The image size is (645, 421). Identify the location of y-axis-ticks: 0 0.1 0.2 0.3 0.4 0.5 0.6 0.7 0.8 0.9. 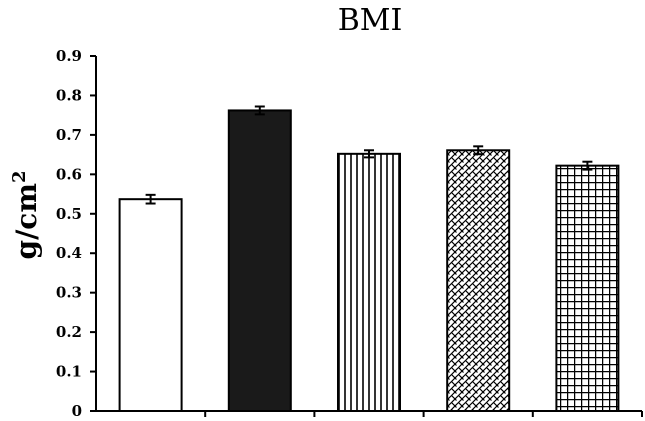
(76, 233).